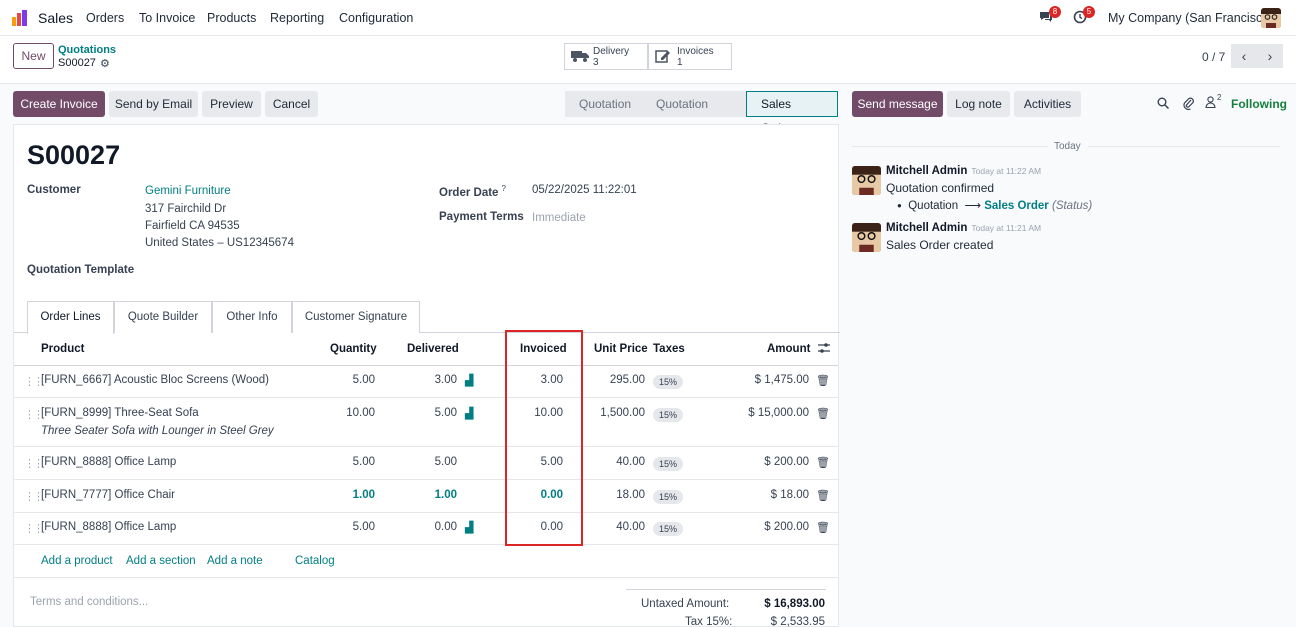 Image resolution: width=1296 pixels, height=627 pixels. Describe the element at coordinates (445, 380) in the screenshot. I see `delivered-cell: 3.00` at that location.